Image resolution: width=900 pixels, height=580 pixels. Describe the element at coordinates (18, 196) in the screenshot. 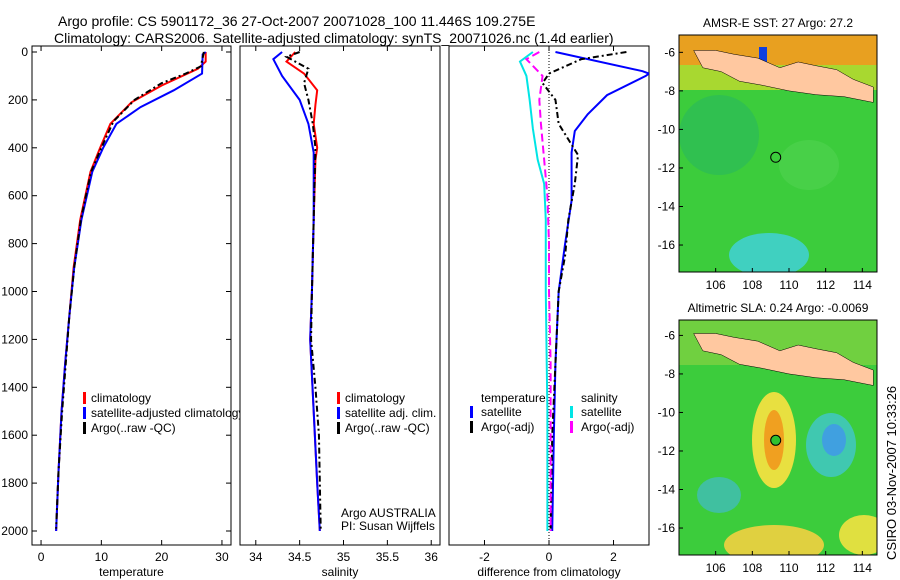

I see `y-tick-label: 600` at that location.